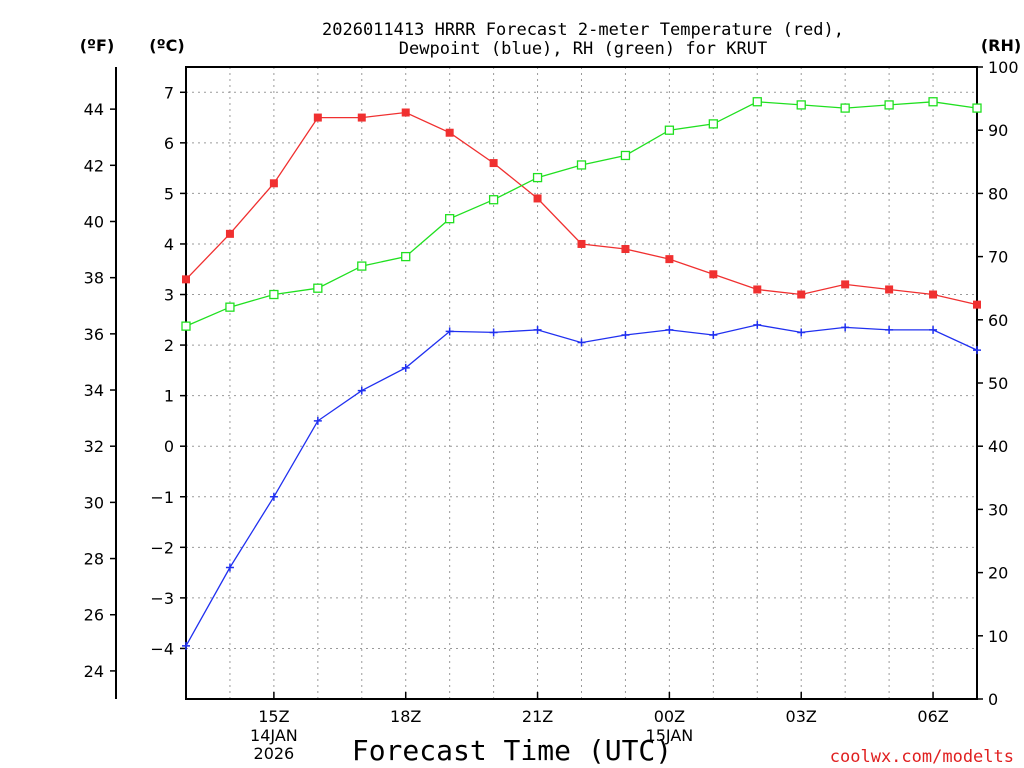  What do you see at coordinates (94, 671) in the screenshot?
I see `fahrenheit-tick-label: 24` at bounding box center [94, 671].